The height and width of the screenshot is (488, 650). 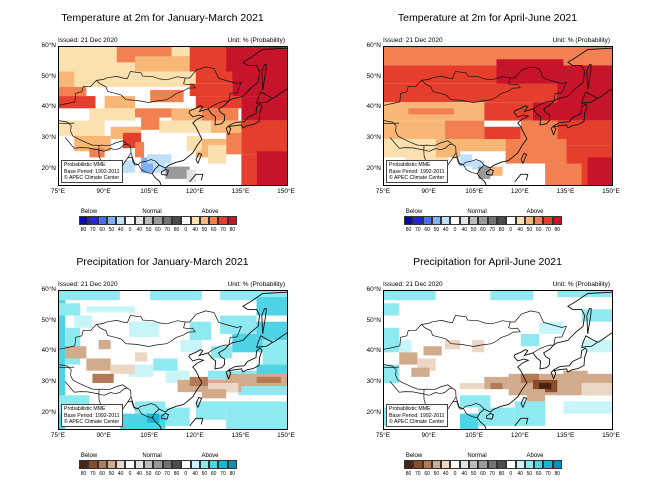 What do you see at coordinates (487, 262) in the screenshot?
I see `panel-title: Precipitation for April-June 2021` at bounding box center [487, 262].